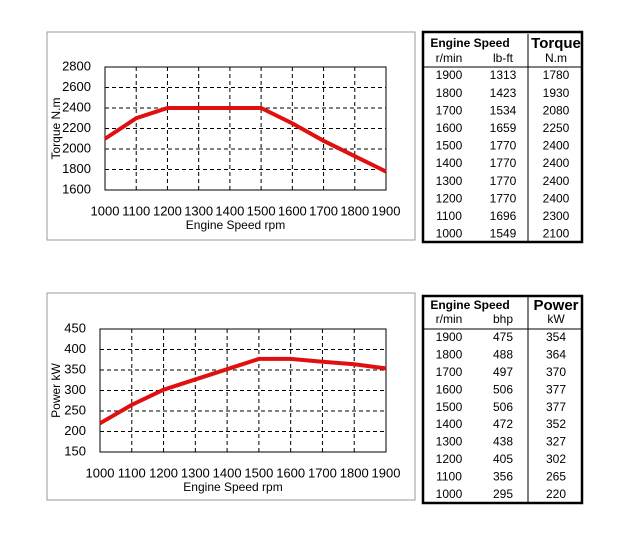  I want to click on table-header: Power, so click(555, 305).